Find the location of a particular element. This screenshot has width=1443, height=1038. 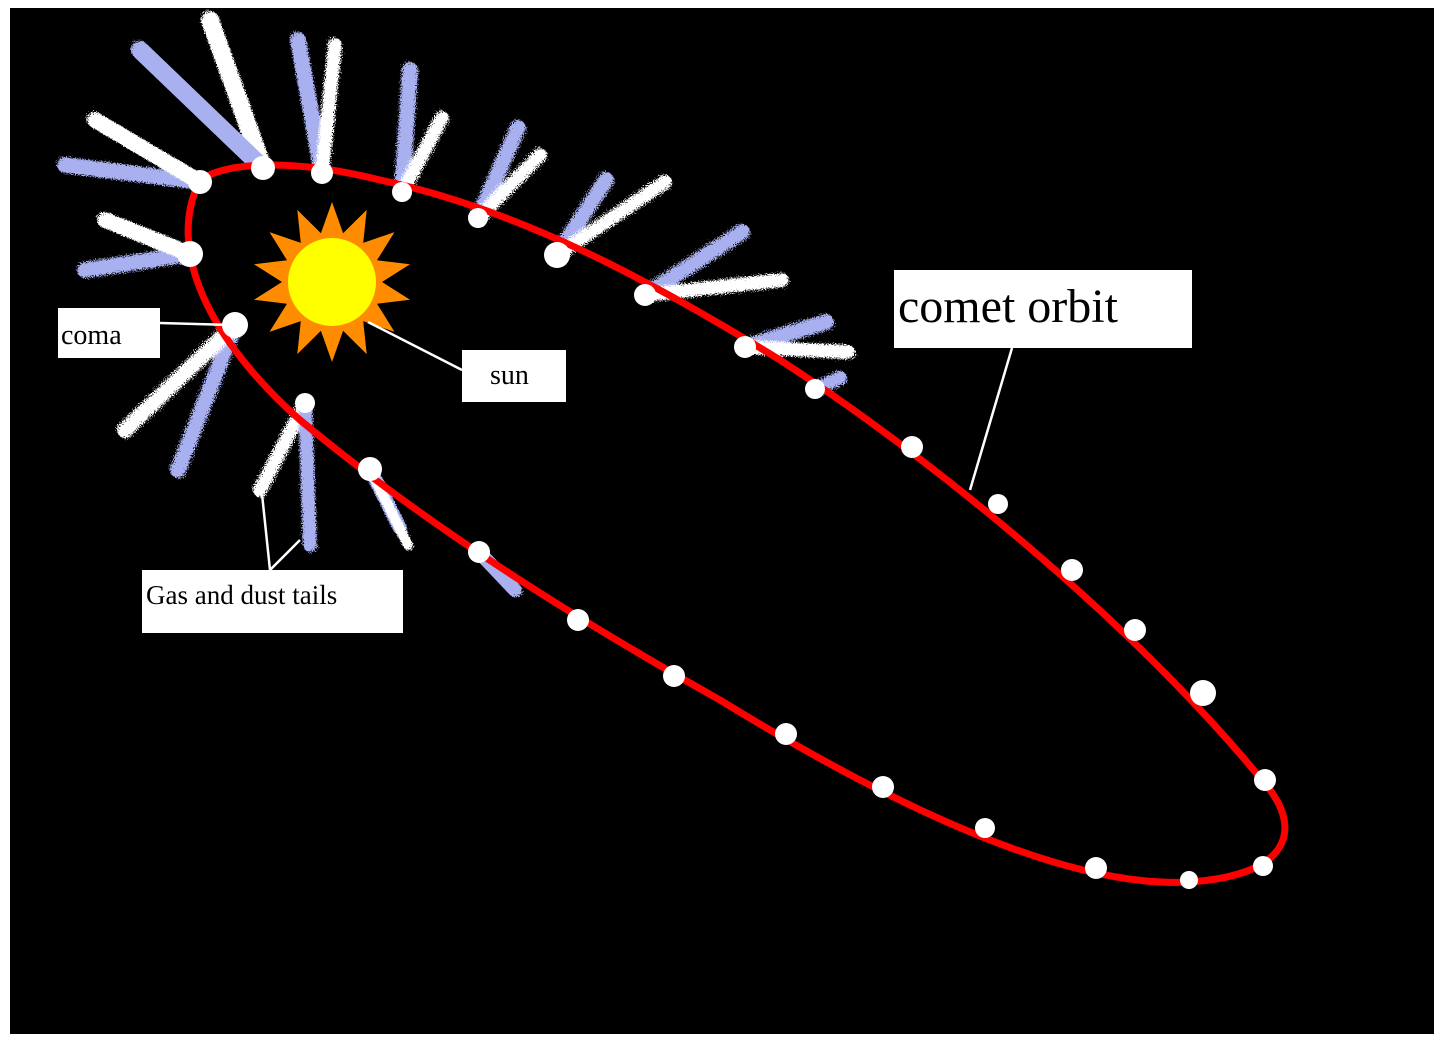

orbit-leader-line is located at coordinates (991, 419).